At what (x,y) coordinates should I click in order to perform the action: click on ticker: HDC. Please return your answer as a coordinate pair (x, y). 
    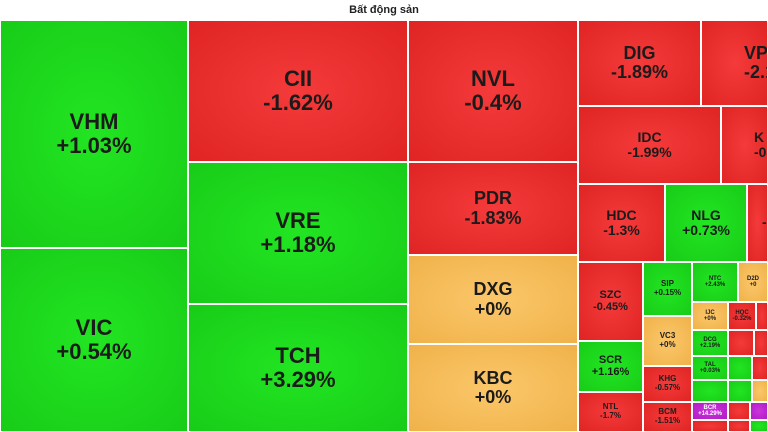
    Looking at the image, I should click on (621, 214).